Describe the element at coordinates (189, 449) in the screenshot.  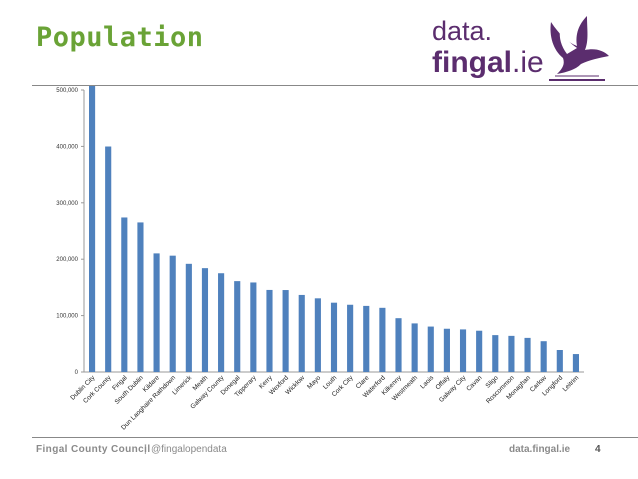
I see `footer-twitter-handle: @fingalopendata` at that location.